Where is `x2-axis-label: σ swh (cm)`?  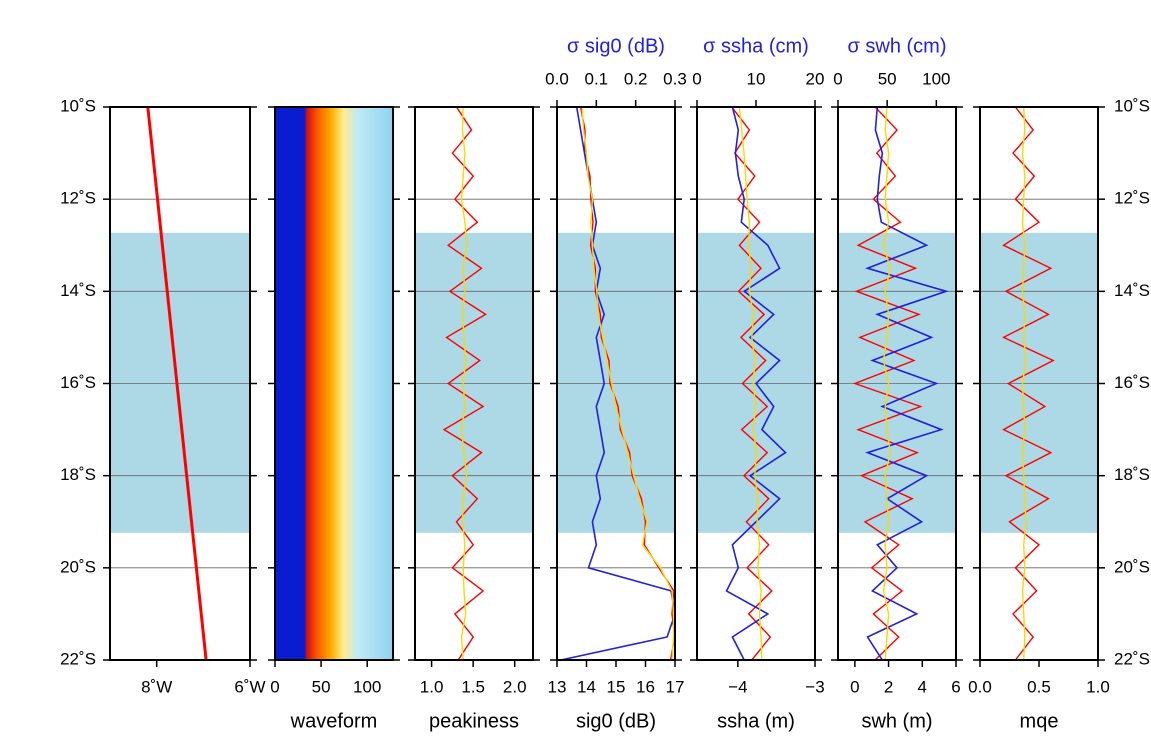 x2-axis-label: σ swh (cm) is located at coordinates (896, 46).